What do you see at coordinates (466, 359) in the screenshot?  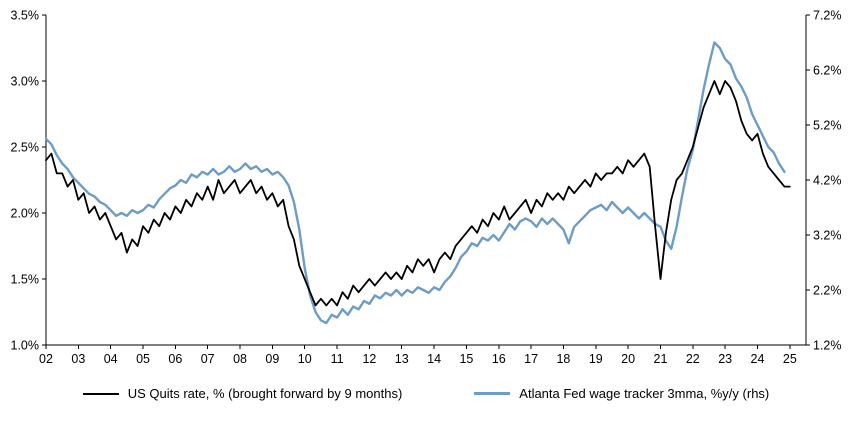 I see `x-axis-tick-label: 15` at bounding box center [466, 359].